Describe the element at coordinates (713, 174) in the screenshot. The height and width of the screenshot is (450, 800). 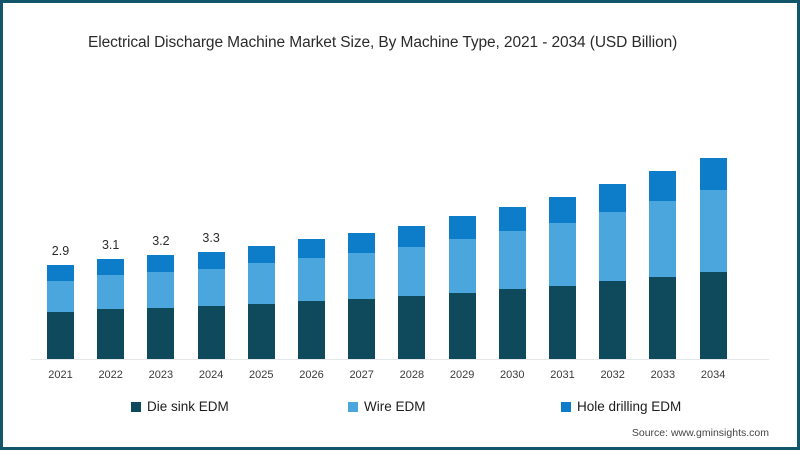
I see `bar-segment-hole_drilling-2034` at that location.